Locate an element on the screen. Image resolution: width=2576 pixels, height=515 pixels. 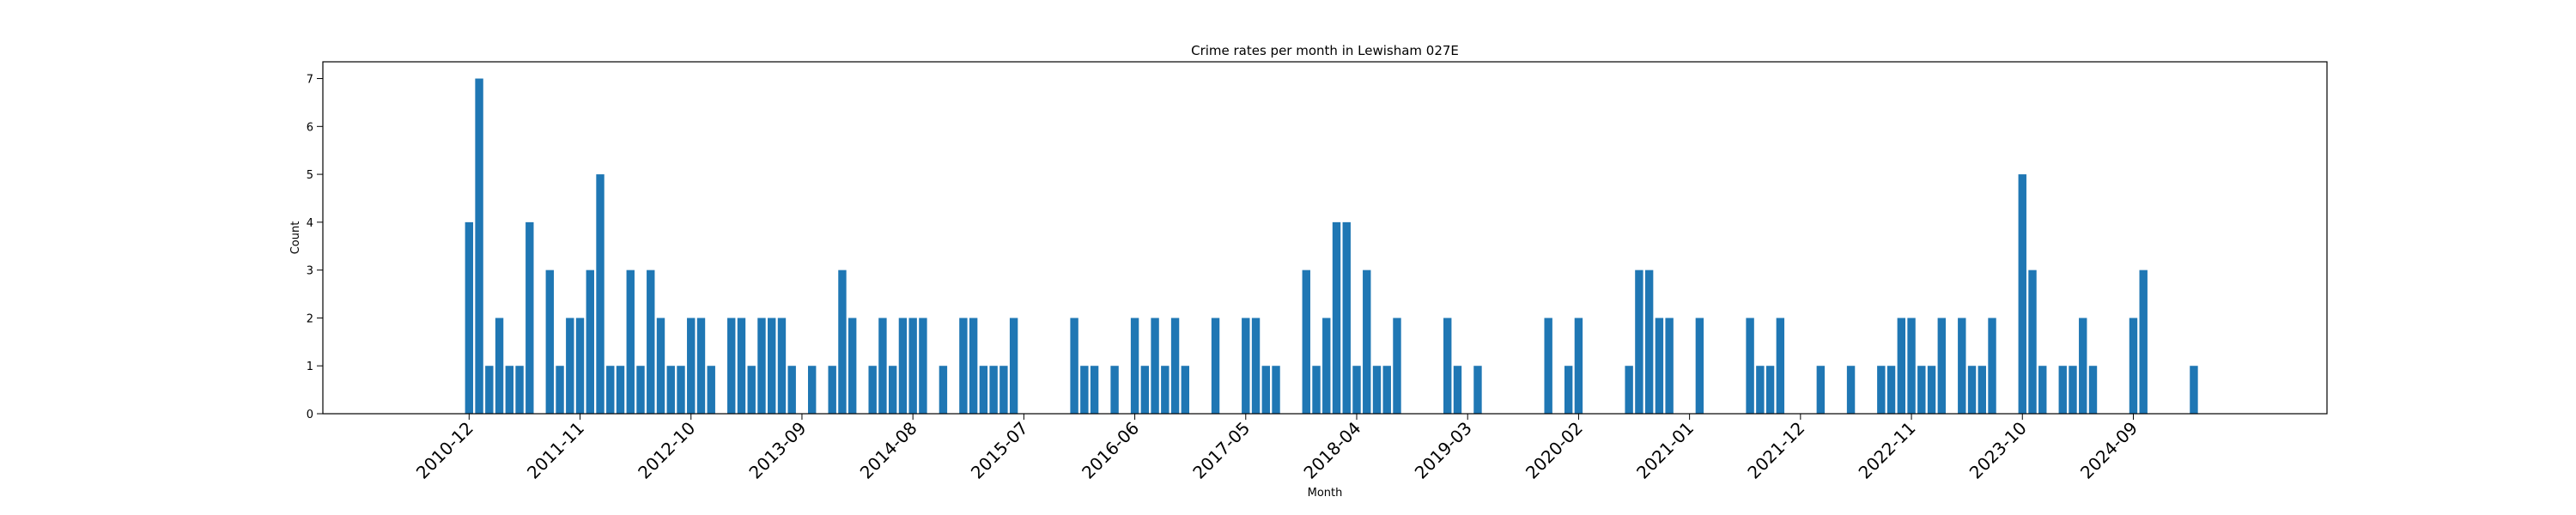
x-tick-label: 2011-11 is located at coordinates (555, 450).